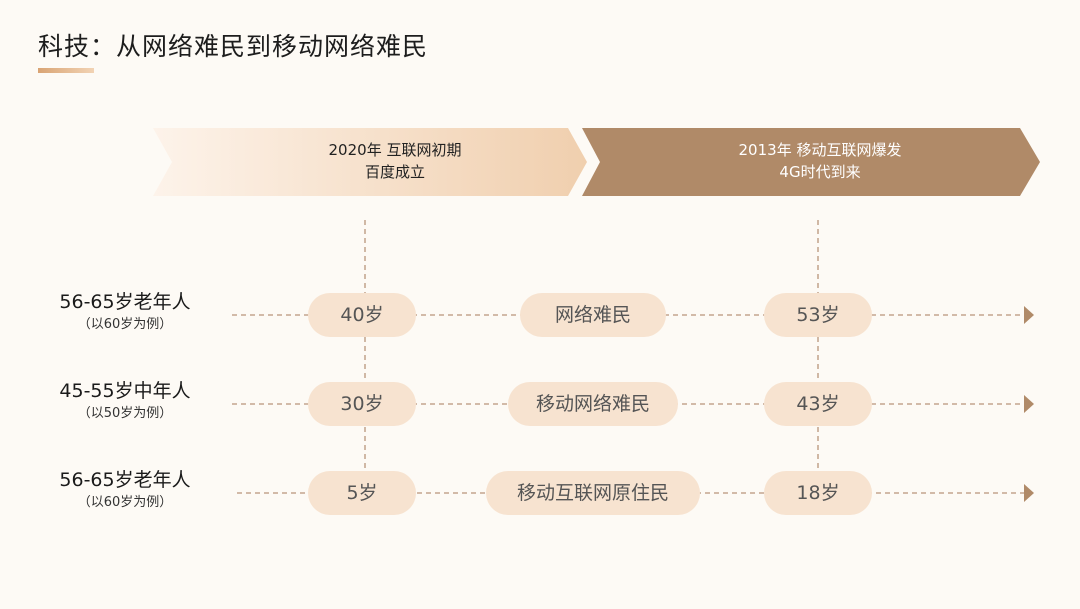 Image resolution: width=1080 pixels, height=609 pixels. What do you see at coordinates (593, 315) in the screenshot?
I see `row-1-status: 网络难民` at bounding box center [593, 315].